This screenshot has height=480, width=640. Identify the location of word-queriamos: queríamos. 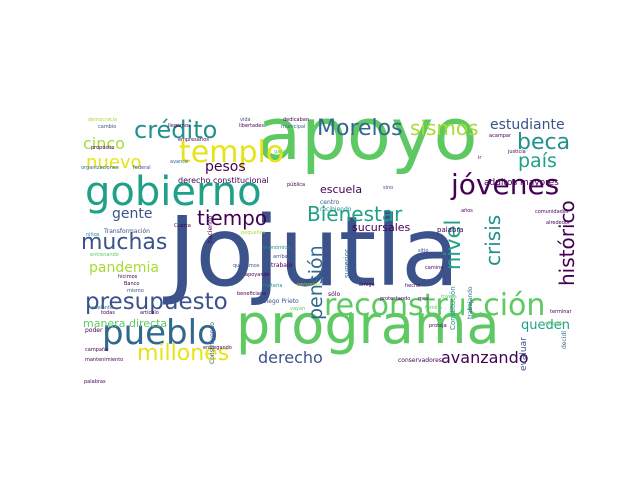
(246, 266).